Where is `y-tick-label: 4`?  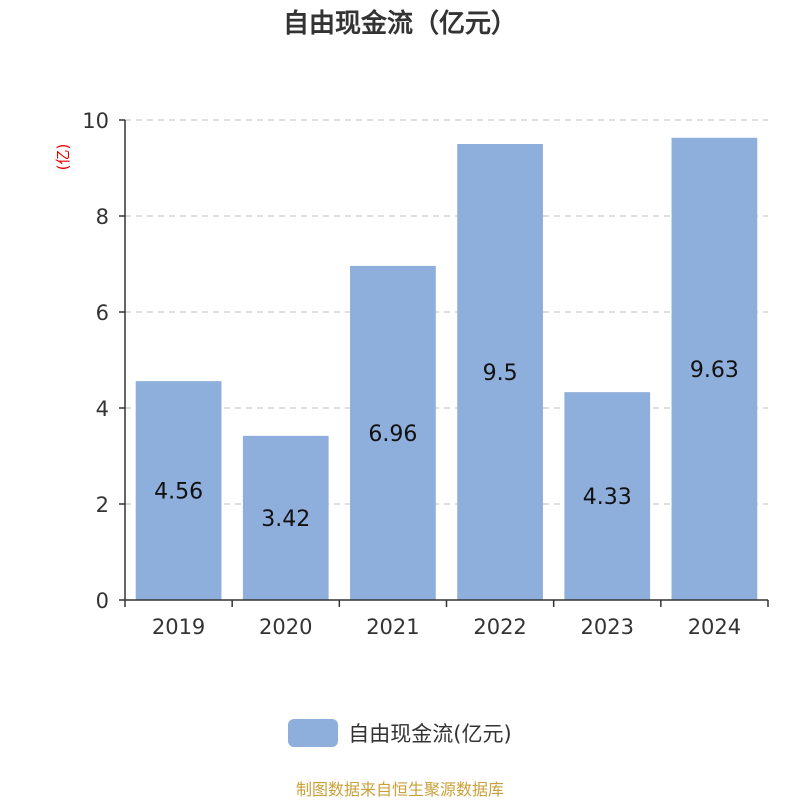
y-tick-label: 4 is located at coordinates (102, 409).